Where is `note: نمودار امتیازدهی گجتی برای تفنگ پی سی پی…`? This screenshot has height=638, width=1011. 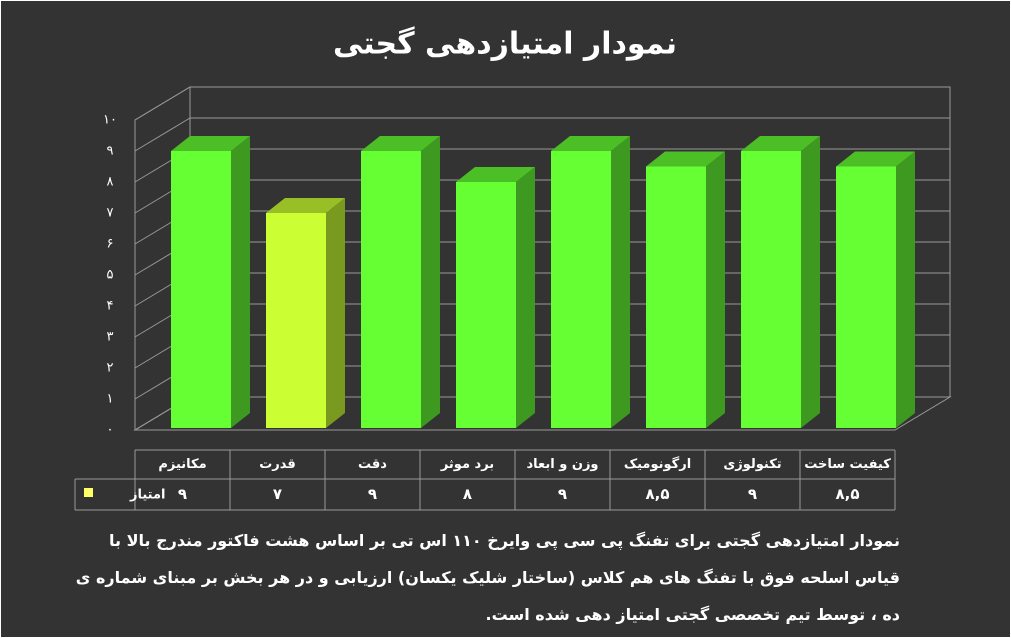
note: نمودار امتیازدهی گجتی برای تفنگ پی سی پی… is located at coordinates (487, 577).